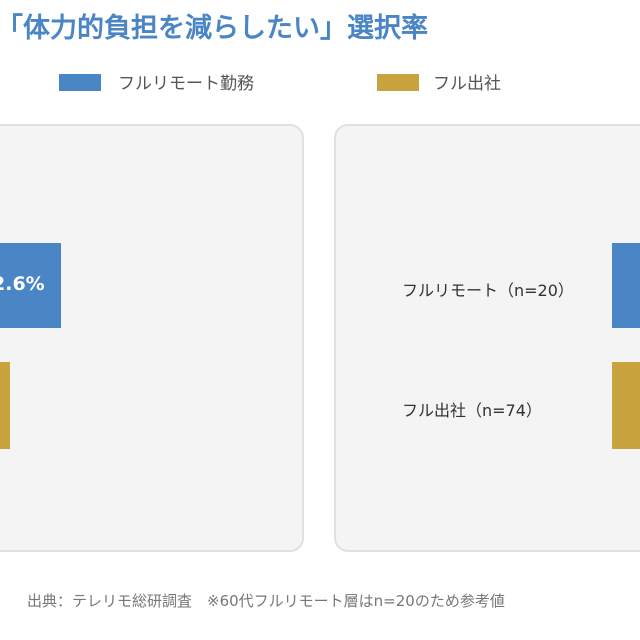 Image resolution: width=640 pixels, height=640 pixels. I want to click on category-label-office: フル出社（n=74）, so click(472, 410).